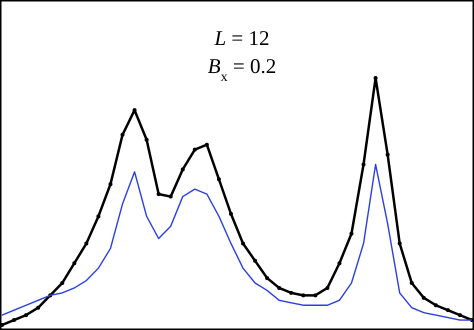 The width and height of the screenshot is (474, 330). Describe the element at coordinates (241, 38) in the screenshot. I see `text: L = 12` at that location.